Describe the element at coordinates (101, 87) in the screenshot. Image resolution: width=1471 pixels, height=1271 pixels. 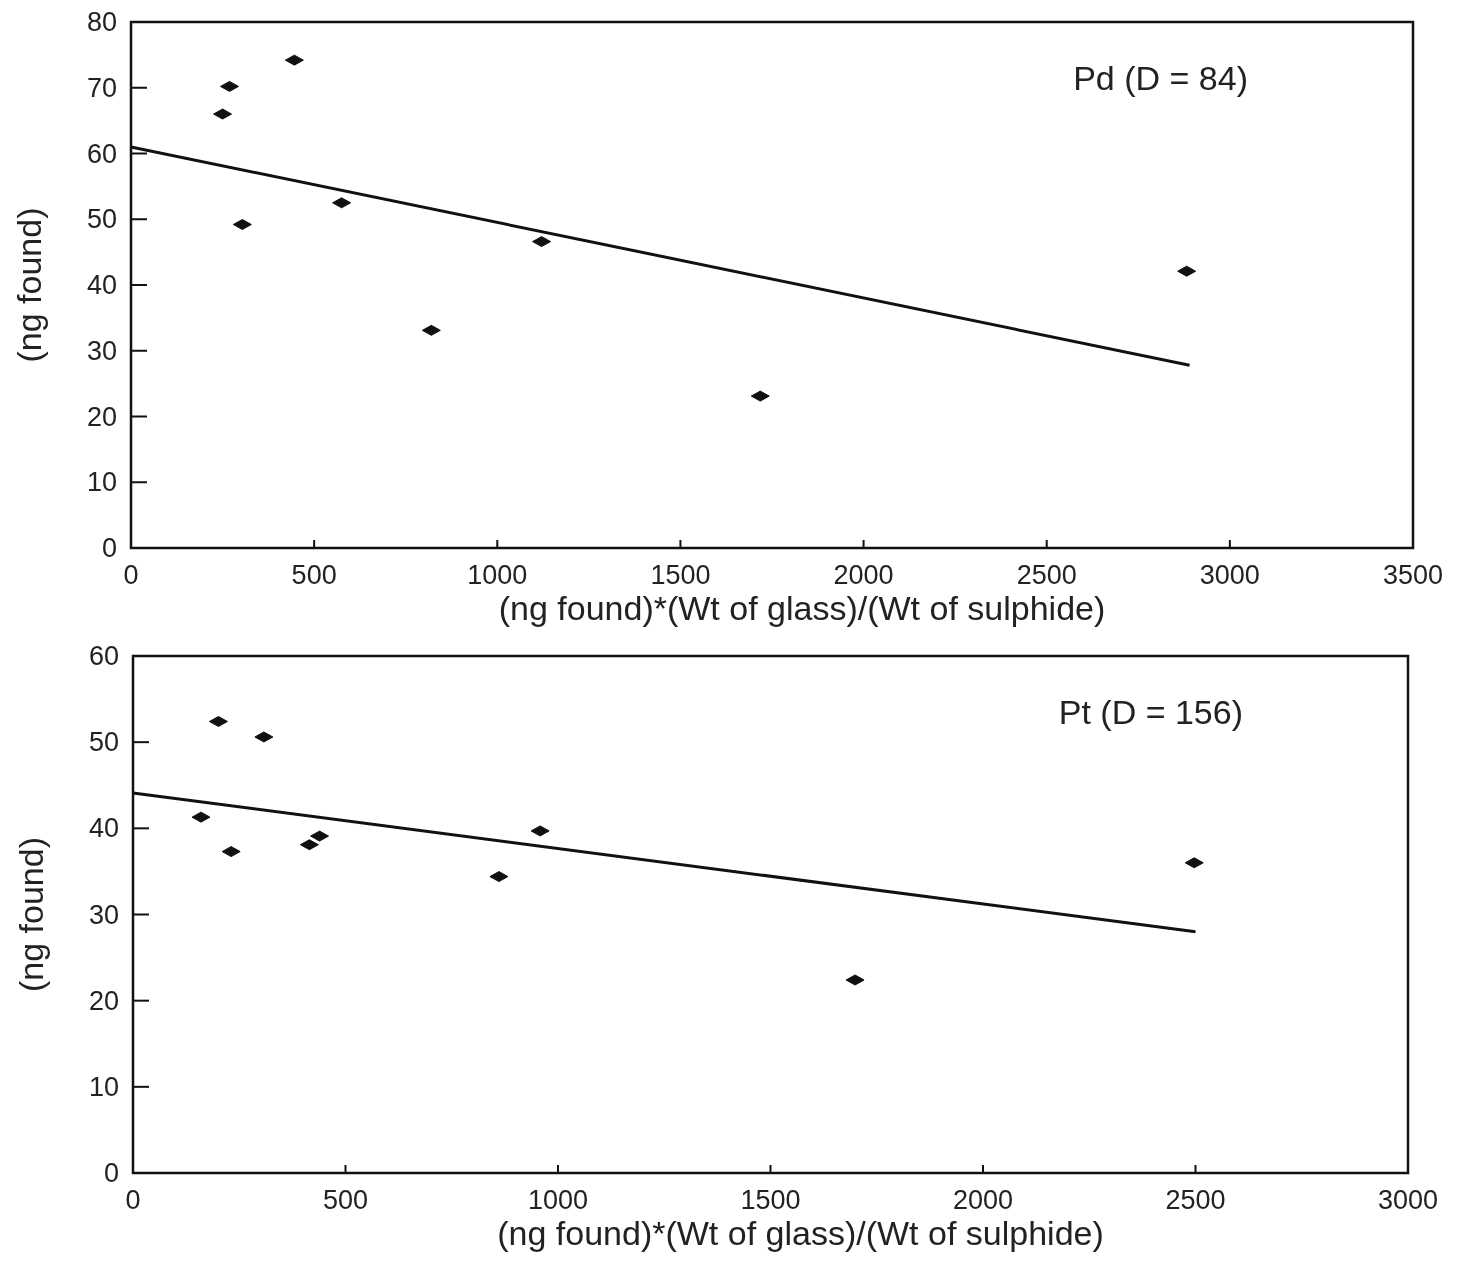
I see `y-tick-label: 70` at that location.